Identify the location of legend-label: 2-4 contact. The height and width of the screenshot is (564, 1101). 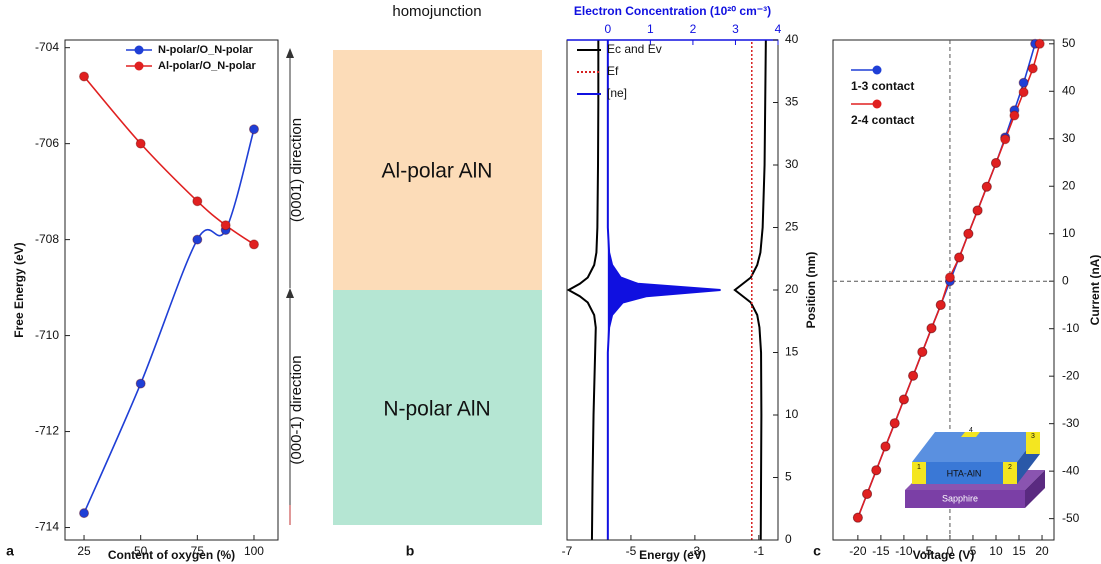
(882, 120).